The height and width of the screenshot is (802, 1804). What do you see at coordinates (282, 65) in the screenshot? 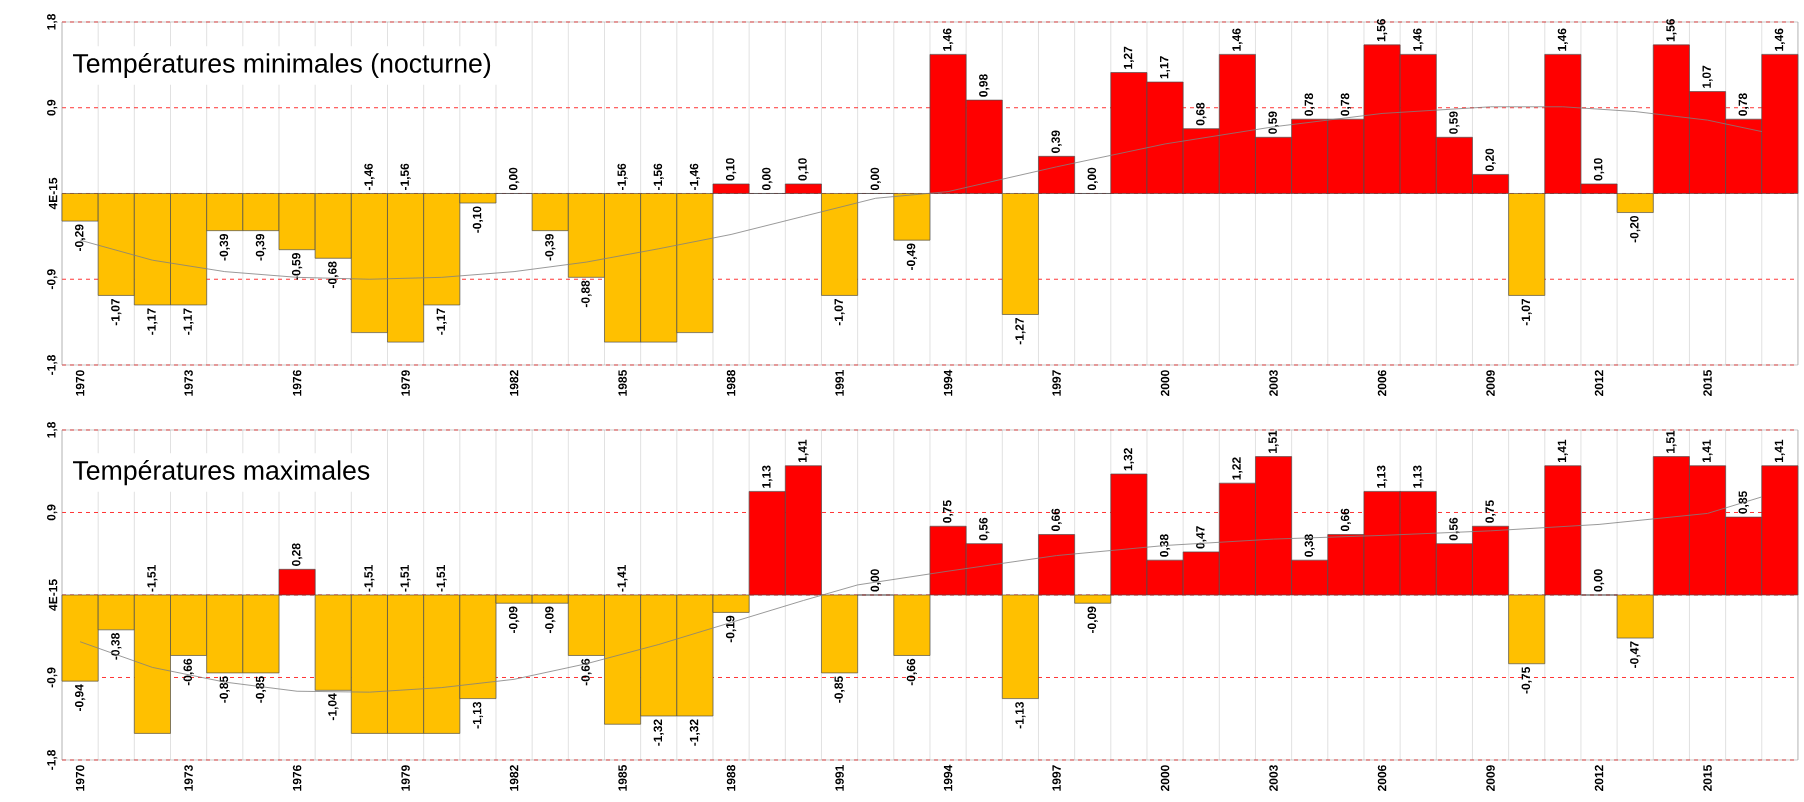
I see `text: Températures minimales (nocturne)` at bounding box center [282, 65].